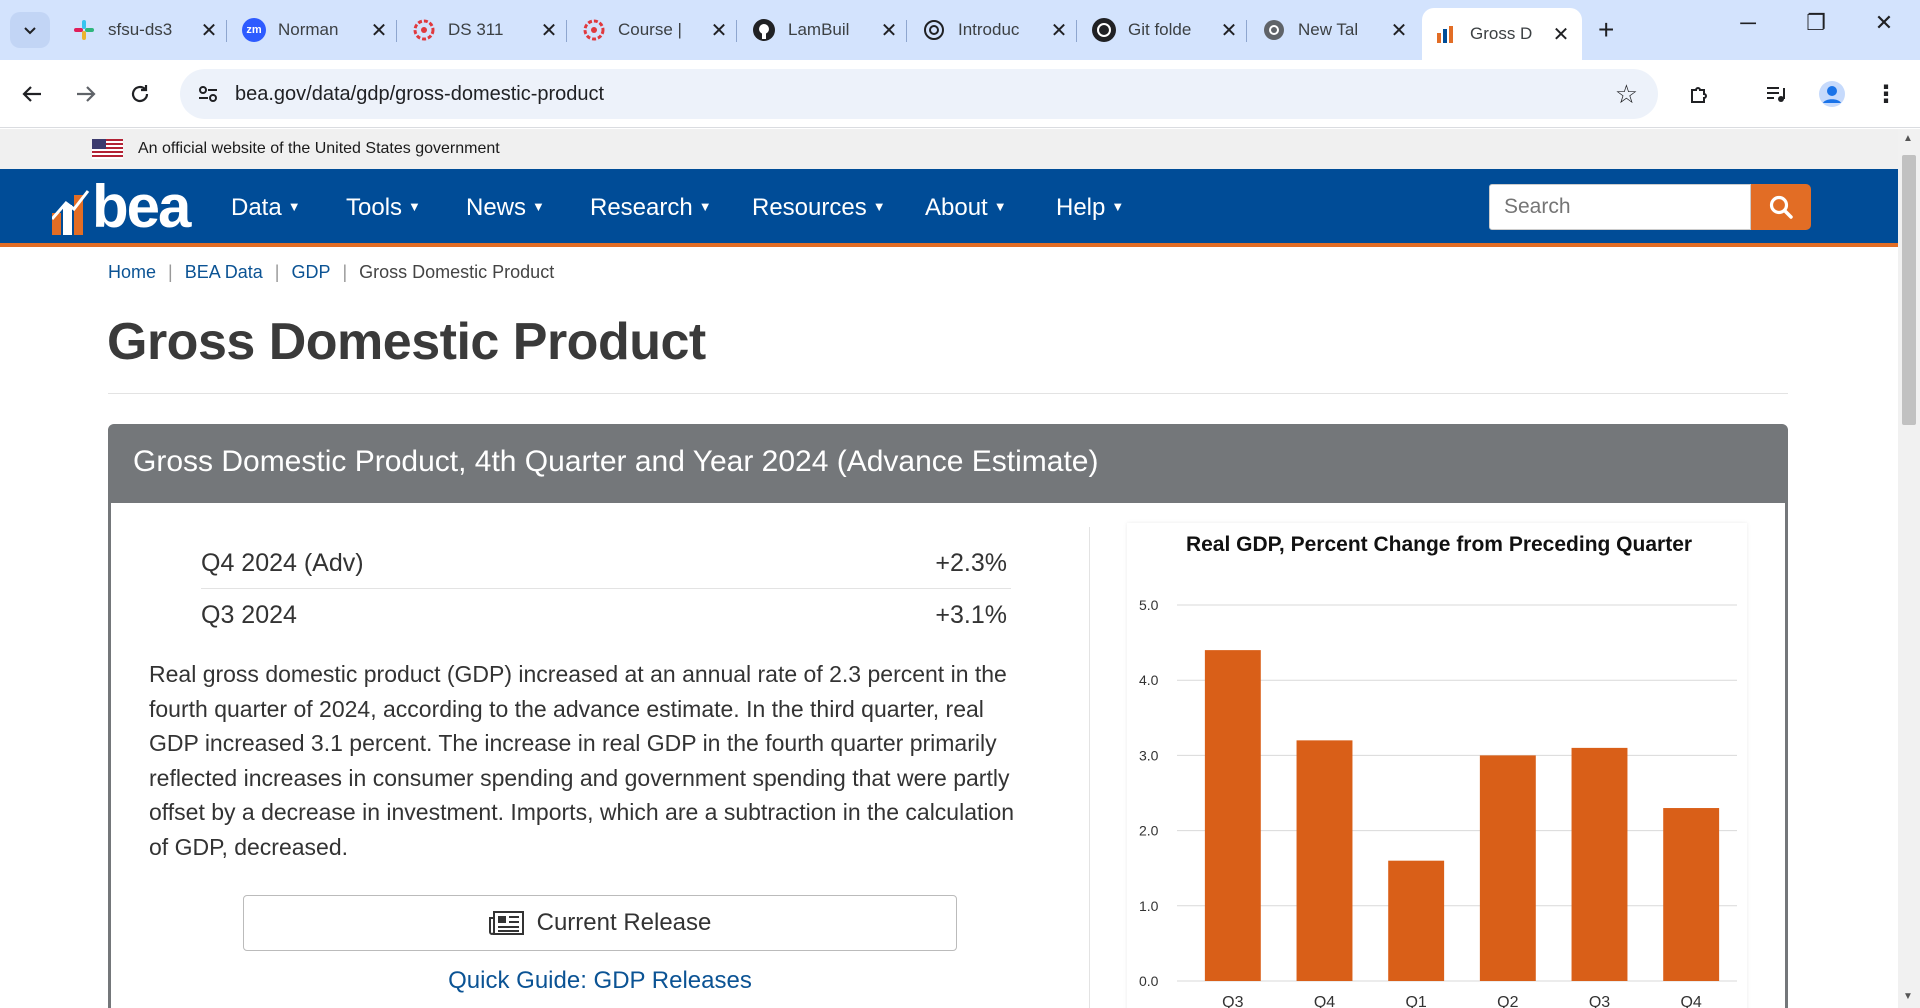 This screenshot has width=1920, height=1008. I want to click on x-tick-label: Q4, so click(1324, 1001).